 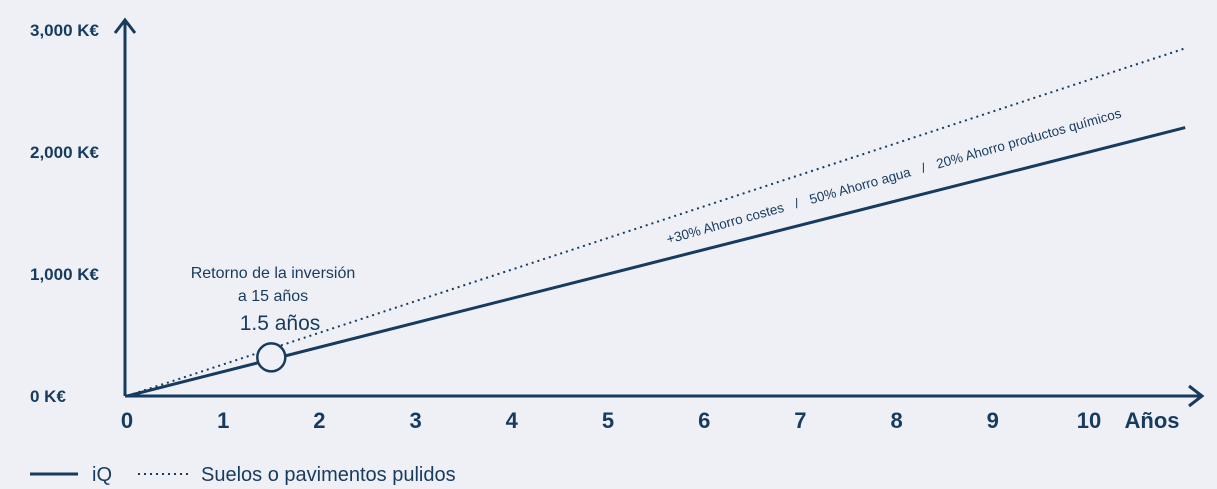 I want to click on y-tick-label: 2,000 K€, so click(x=65, y=152).